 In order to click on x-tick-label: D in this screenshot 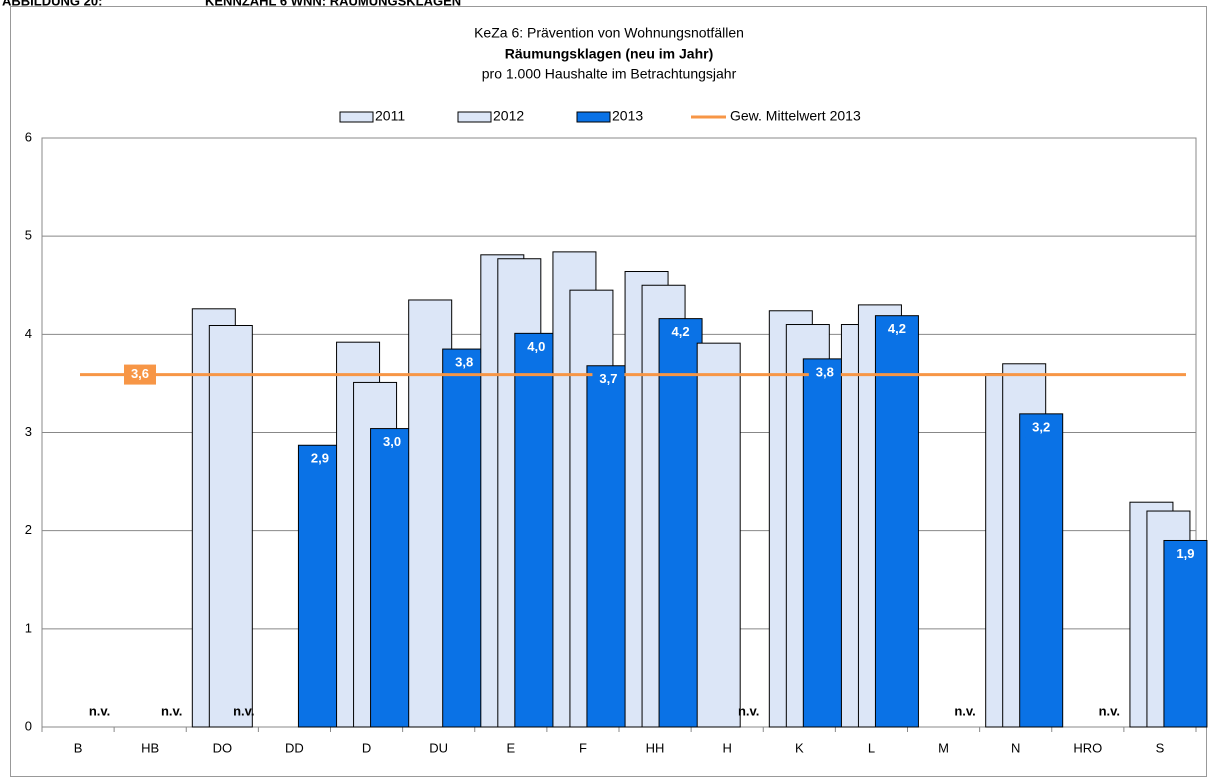, I will do `click(366, 747)`.